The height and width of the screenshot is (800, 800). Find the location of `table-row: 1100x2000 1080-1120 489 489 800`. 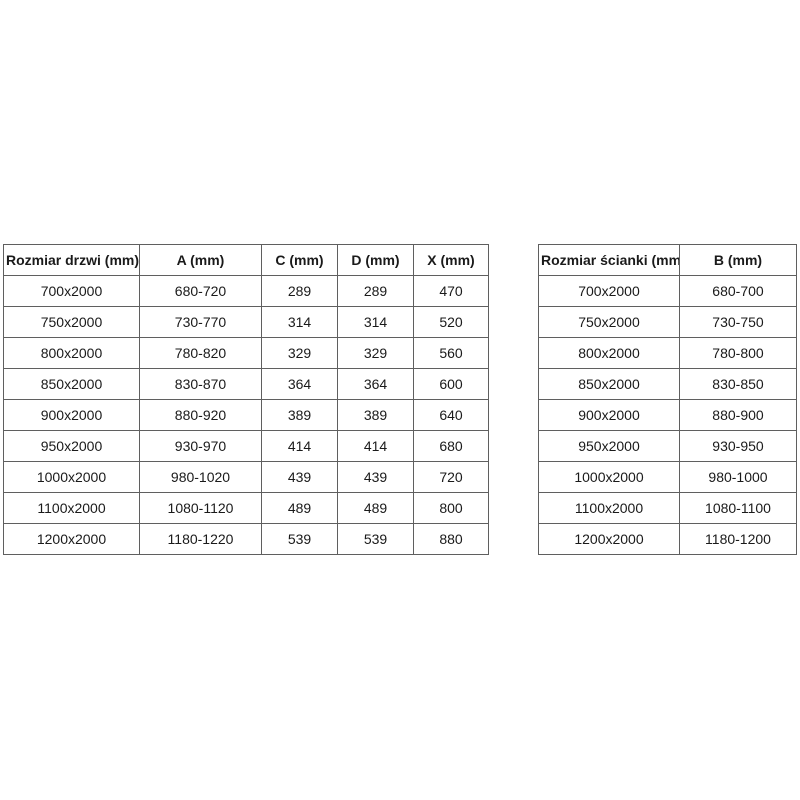

table-row: 1100x2000 1080-1120 489 489 800 is located at coordinates (246, 508).